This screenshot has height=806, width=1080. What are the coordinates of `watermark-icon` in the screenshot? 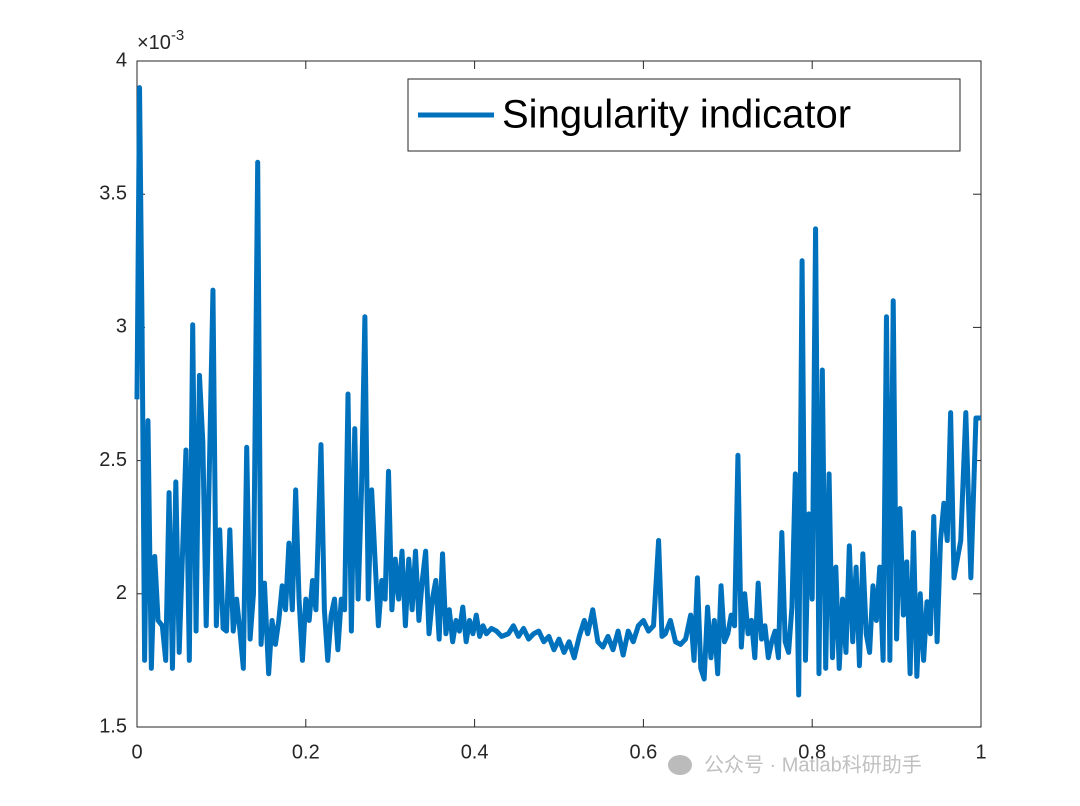 It's located at (680, 765).